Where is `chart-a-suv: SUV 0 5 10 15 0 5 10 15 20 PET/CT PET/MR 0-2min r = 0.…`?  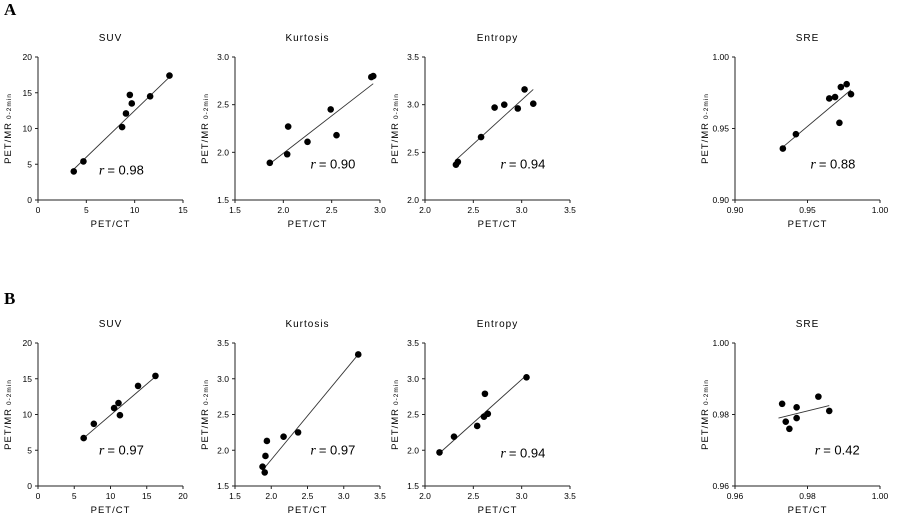
chart-a-suv: SUV 0 5 10 15 0 5 10 15 20 PET/CT PET/MR 0-2min r = 0.… is located at coordinates (95, 131).